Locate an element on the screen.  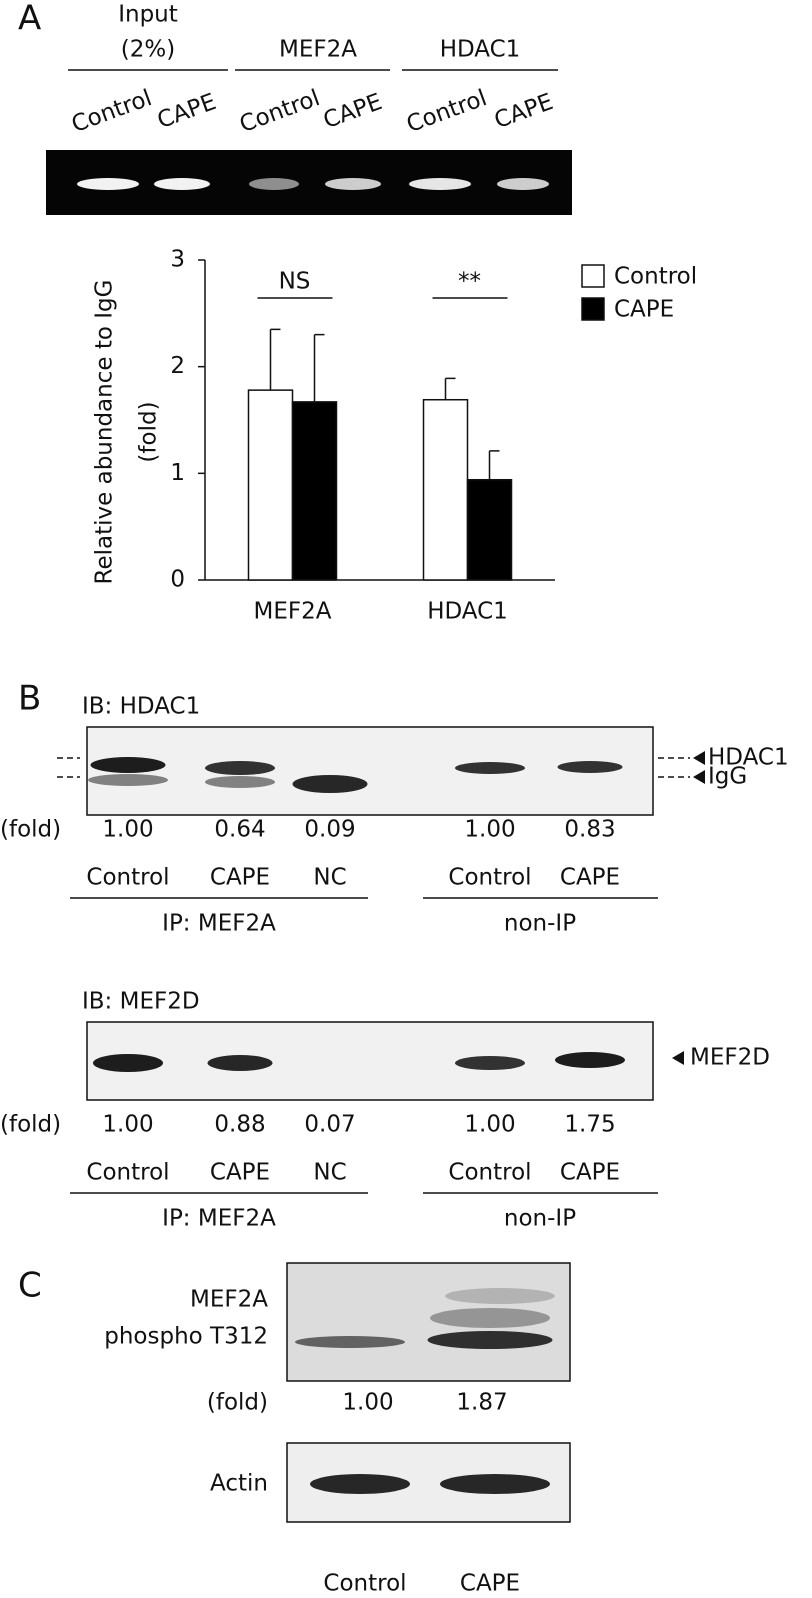
group-label: Input is located at coordinates (148, 15).